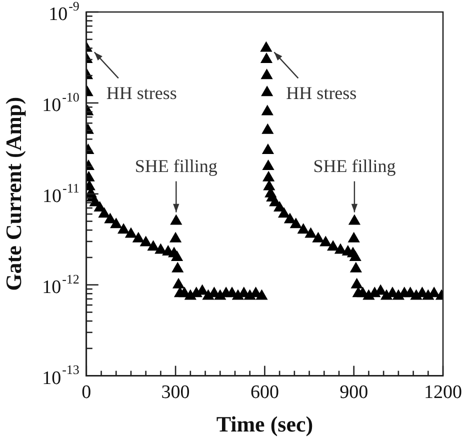 The image size is (468, 441). Describe the element at coordinates (87, 393) in the screenshot. I see `x-tick-label: 0` at that location.